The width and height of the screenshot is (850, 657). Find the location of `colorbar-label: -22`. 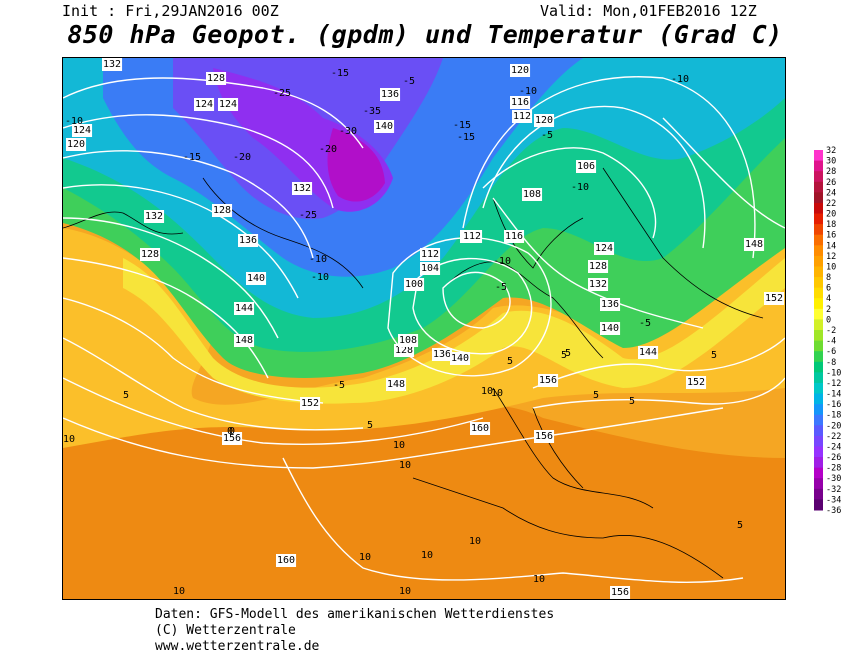

colorbar-label: -22 is located at coordinates (833, 437).